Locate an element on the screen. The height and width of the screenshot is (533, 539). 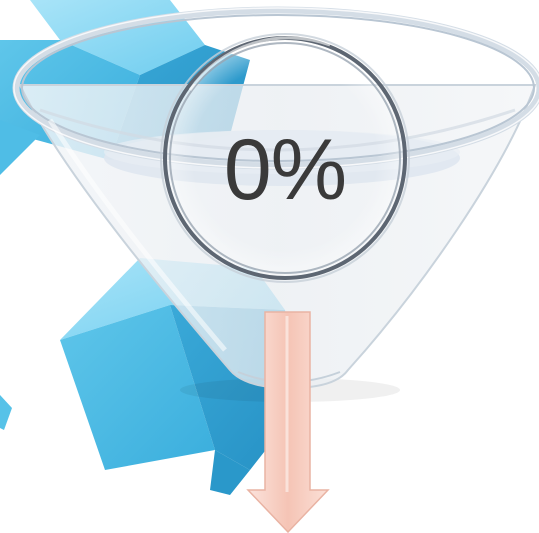
down-arrow-icon is located at coordinates (288, 422).